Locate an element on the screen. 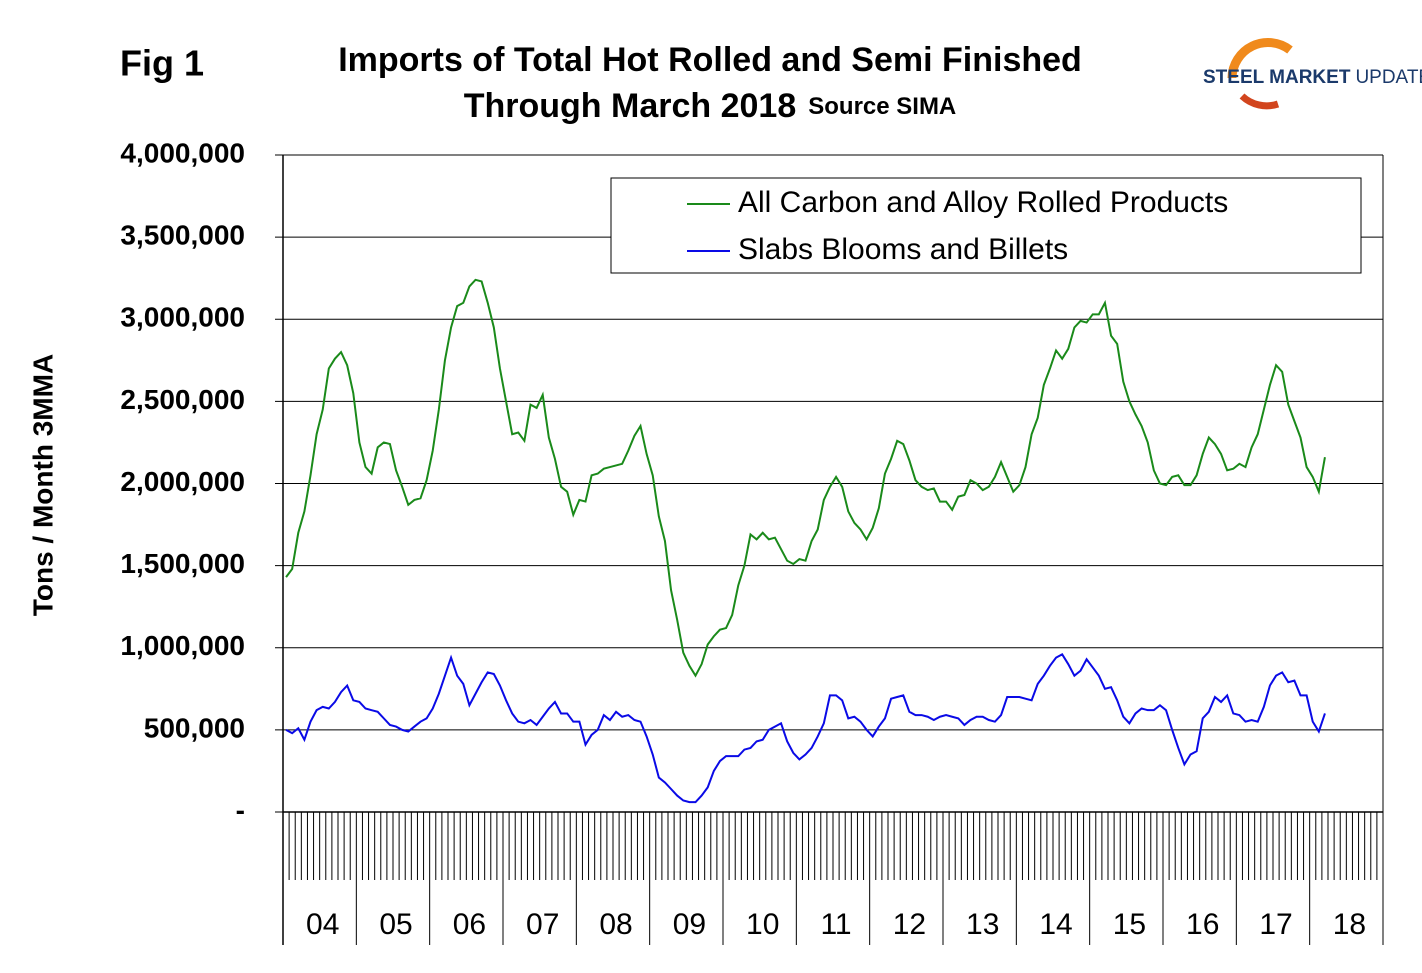 Image resolution: width=1422 pixels, height=973 pixels. logo: STEEL MARKETUPDATE is located at coordinates (1312, 74).